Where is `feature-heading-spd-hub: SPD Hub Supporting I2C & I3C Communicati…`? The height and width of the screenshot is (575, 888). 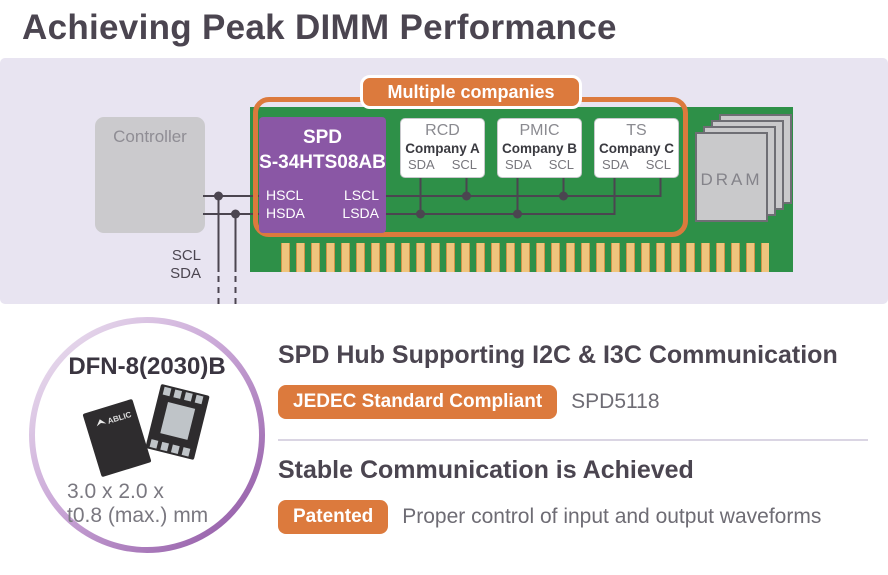 feature-heading-spd-hub: SPD Hub Supporting I2C & I3C Communicati… is located at coordinates (558, 355).